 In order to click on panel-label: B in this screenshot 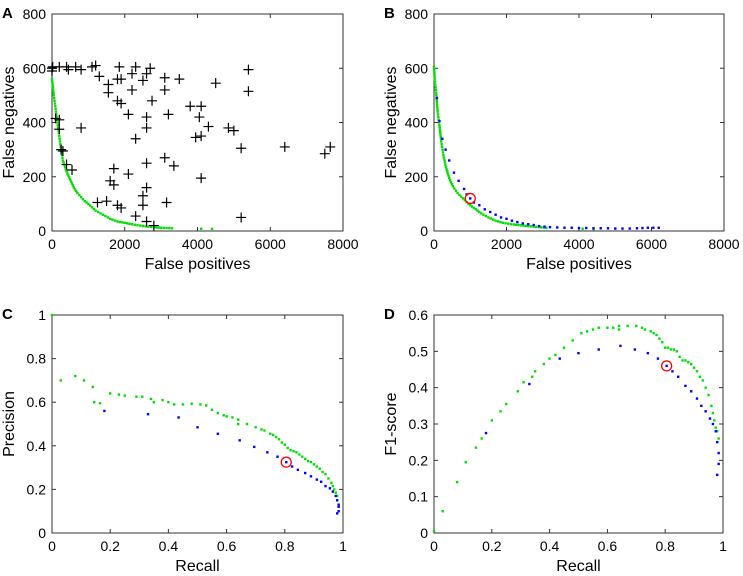, I will do `click(389, 13)`.